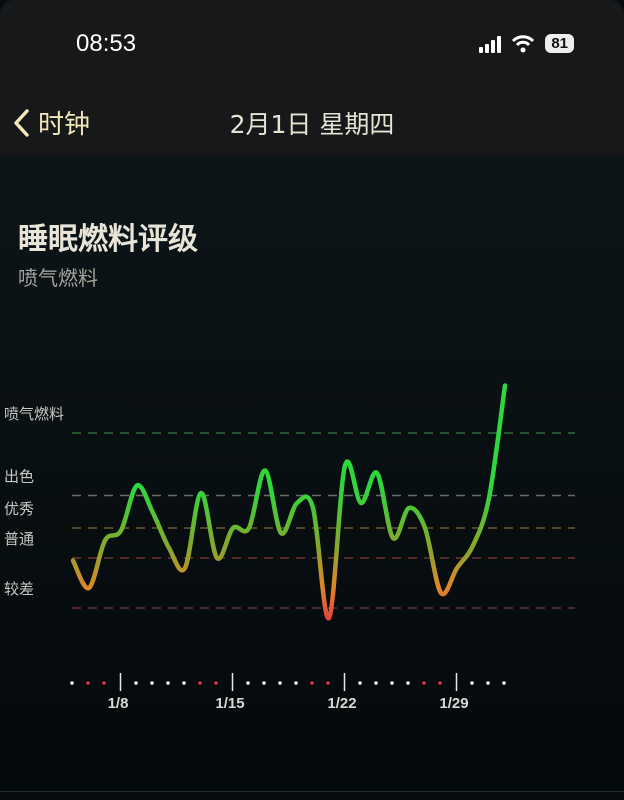 The height and width of the screenshot is (800, 624). I want to click on divider, so click(312, 791).